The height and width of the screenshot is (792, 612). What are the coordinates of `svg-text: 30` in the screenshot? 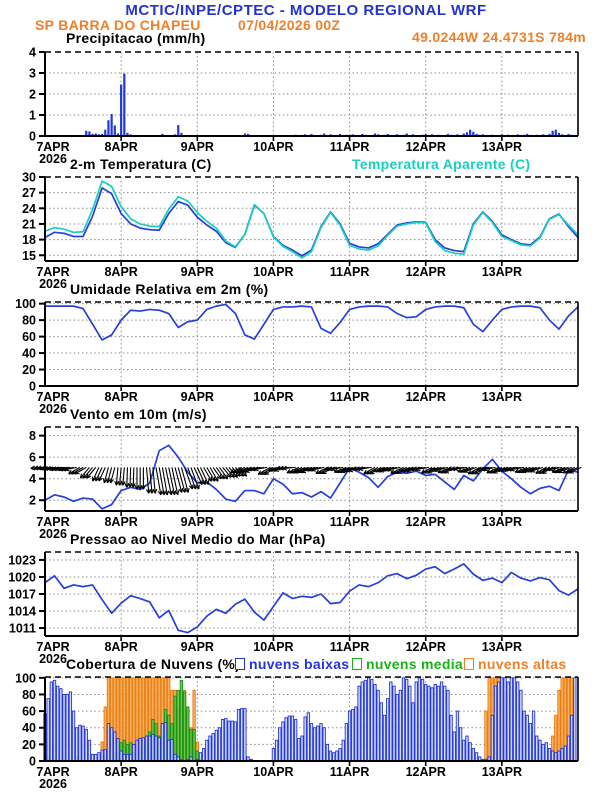 It's located at (29, 178).